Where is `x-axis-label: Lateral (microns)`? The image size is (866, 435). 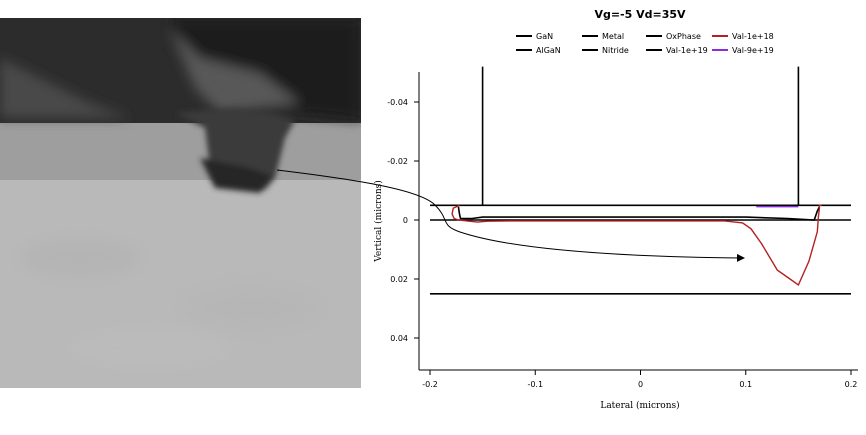
x-axis-label: Lateral (microns) is located at coordinates (639, 405).